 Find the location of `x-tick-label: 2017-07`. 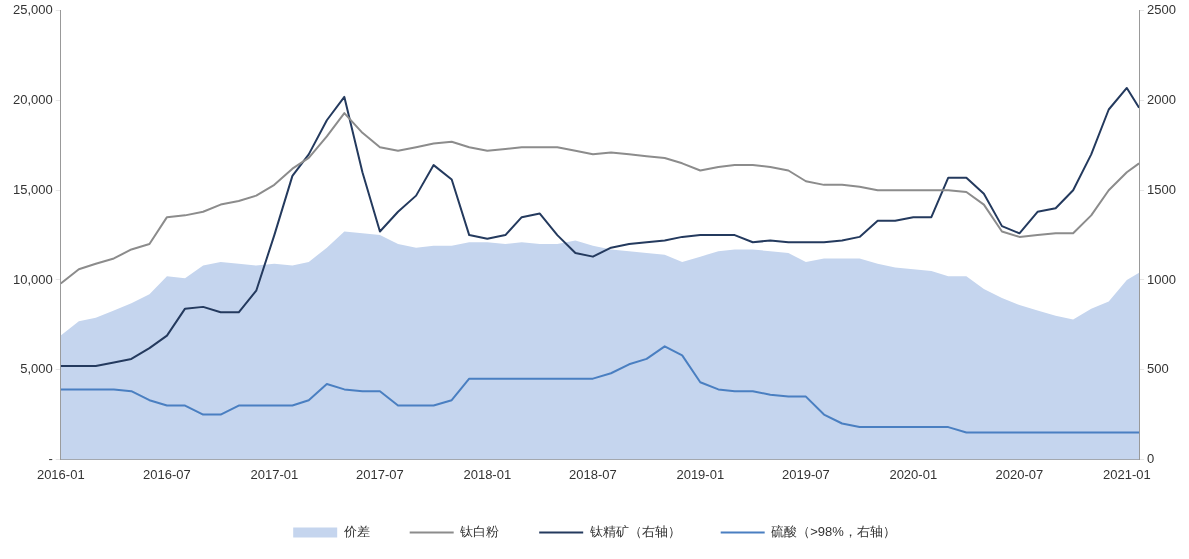

x-tick-label: 2017-07 is located at coordinates (380, 474).